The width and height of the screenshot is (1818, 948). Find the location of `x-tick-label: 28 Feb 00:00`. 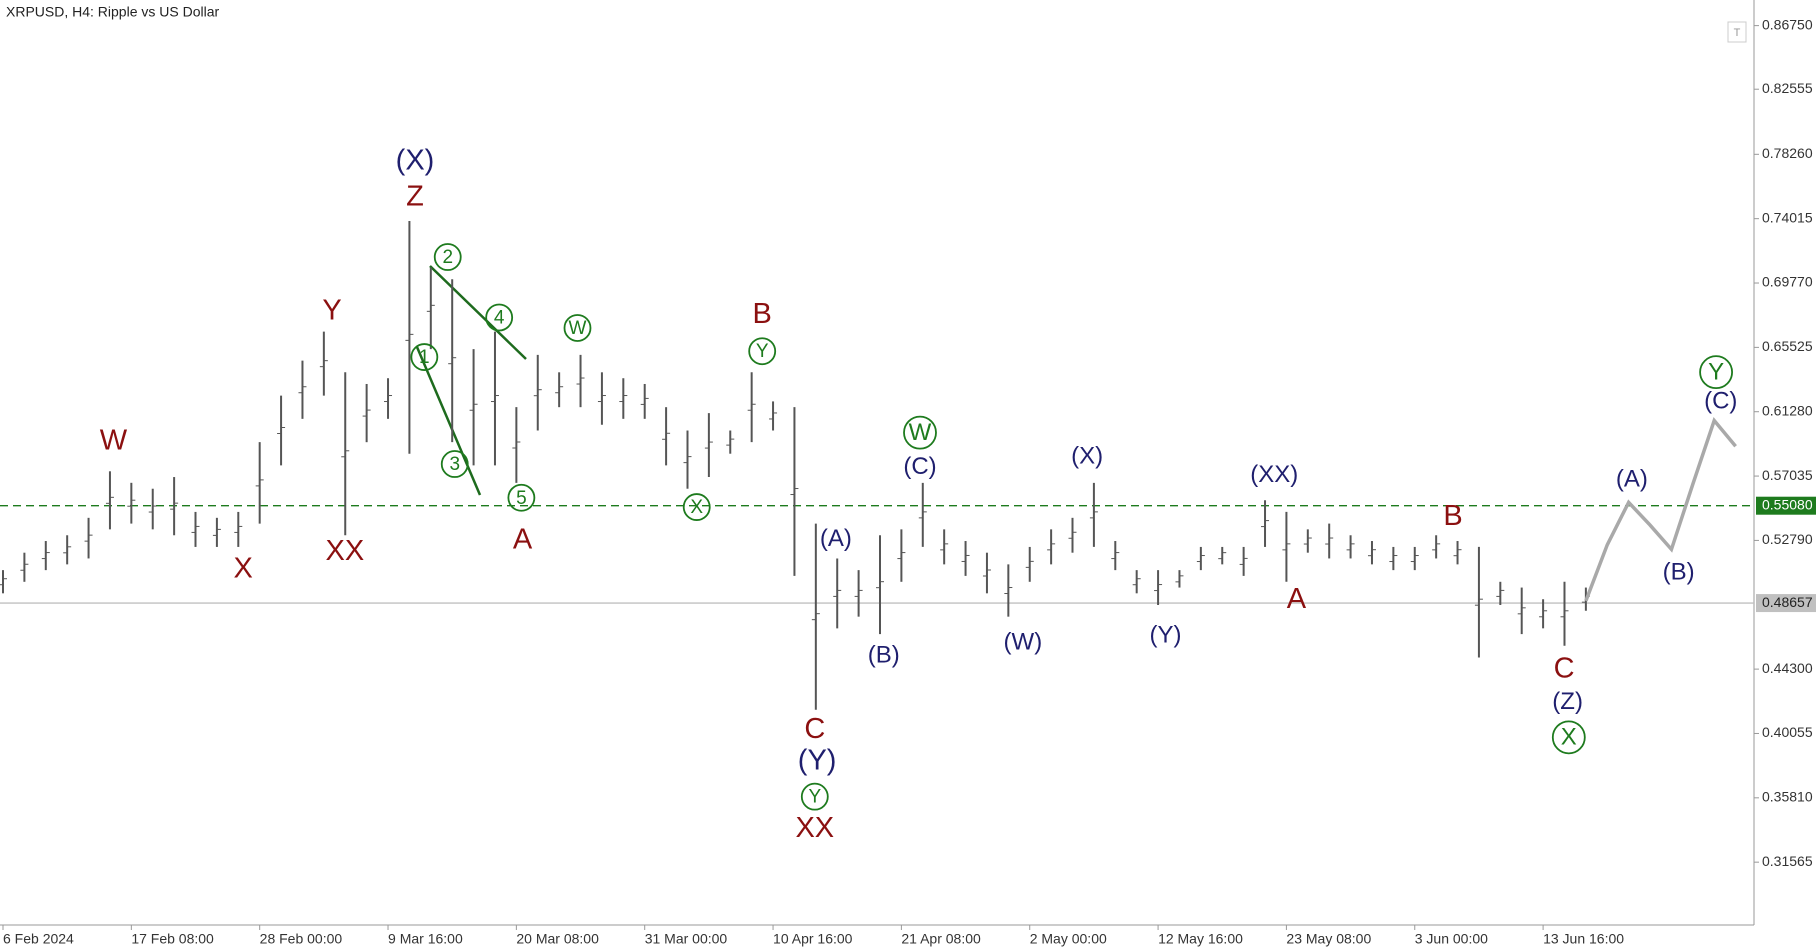

x-tick-label: 28 Feb 00:00 is located at coordinates (301, 939).